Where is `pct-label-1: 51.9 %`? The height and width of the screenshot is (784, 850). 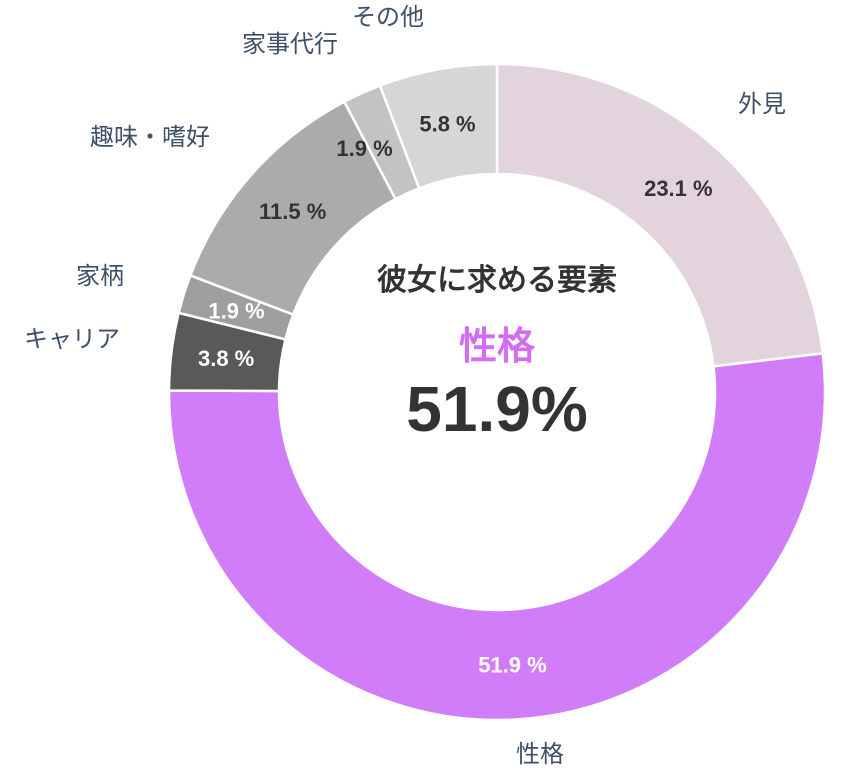 pct-label-1: 51.9 % is located at coordinates (512, 665).